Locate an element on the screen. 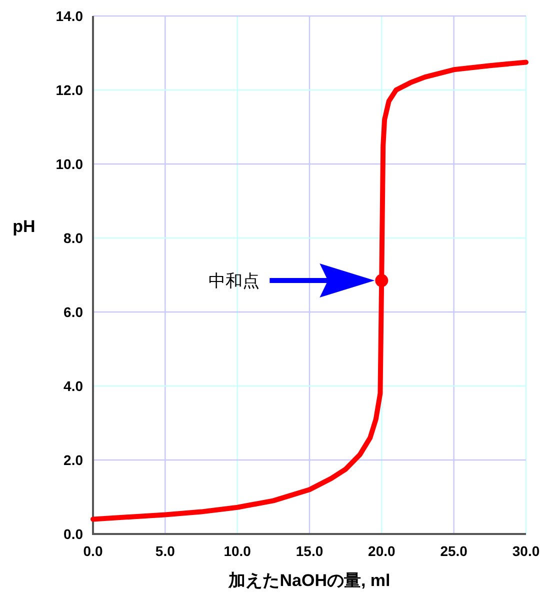  x-tick-label: 0.0 is located at coordinates (93, 551).